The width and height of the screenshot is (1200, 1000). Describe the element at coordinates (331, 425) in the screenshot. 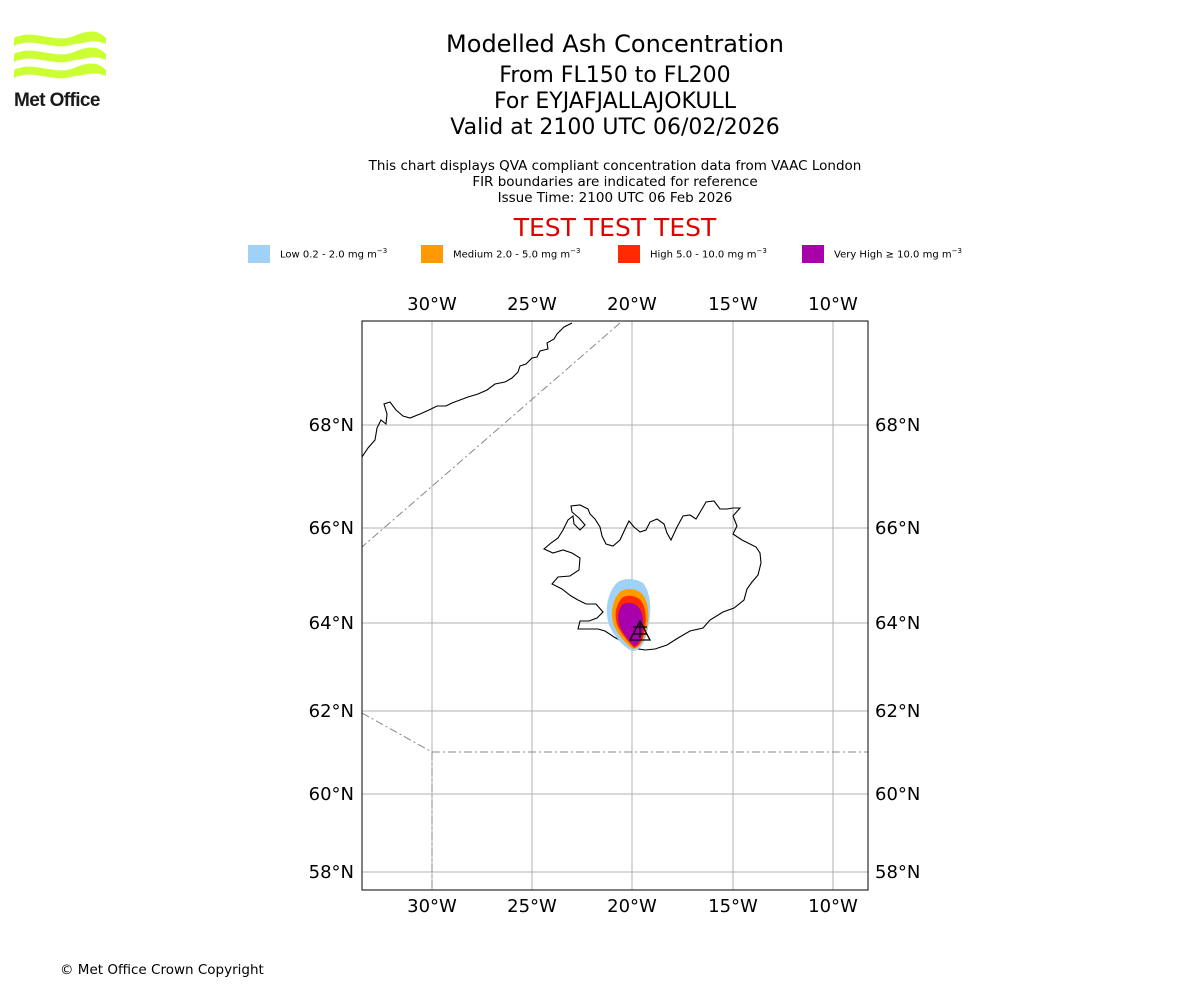

I see `lat-label-left-68n: 68°N` at that location.